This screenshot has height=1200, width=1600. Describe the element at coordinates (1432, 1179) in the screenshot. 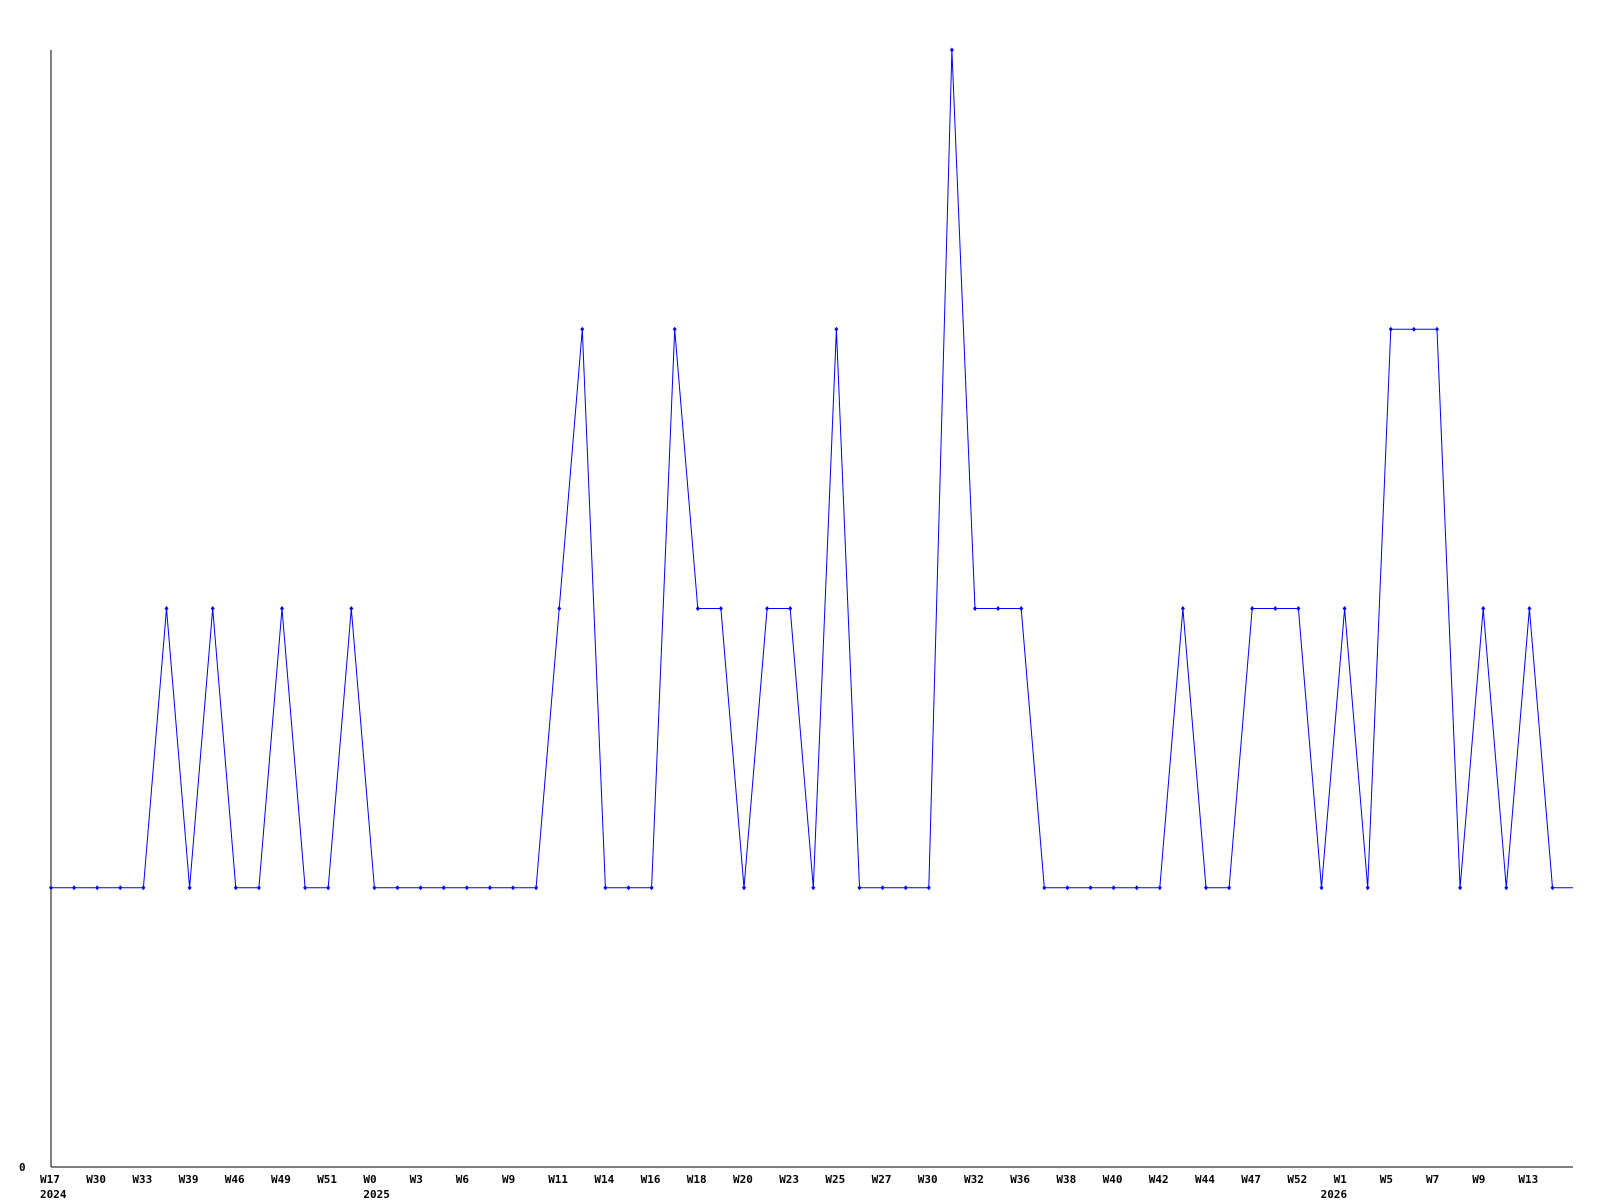

I see `x-tick-label: W7` at that location.